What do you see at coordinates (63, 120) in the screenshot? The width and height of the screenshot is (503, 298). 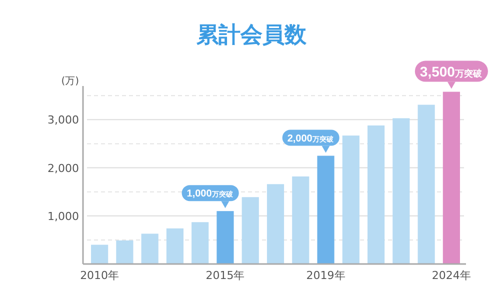 I see `y-tick-label: 3,000` at bounding box center [63, 120].